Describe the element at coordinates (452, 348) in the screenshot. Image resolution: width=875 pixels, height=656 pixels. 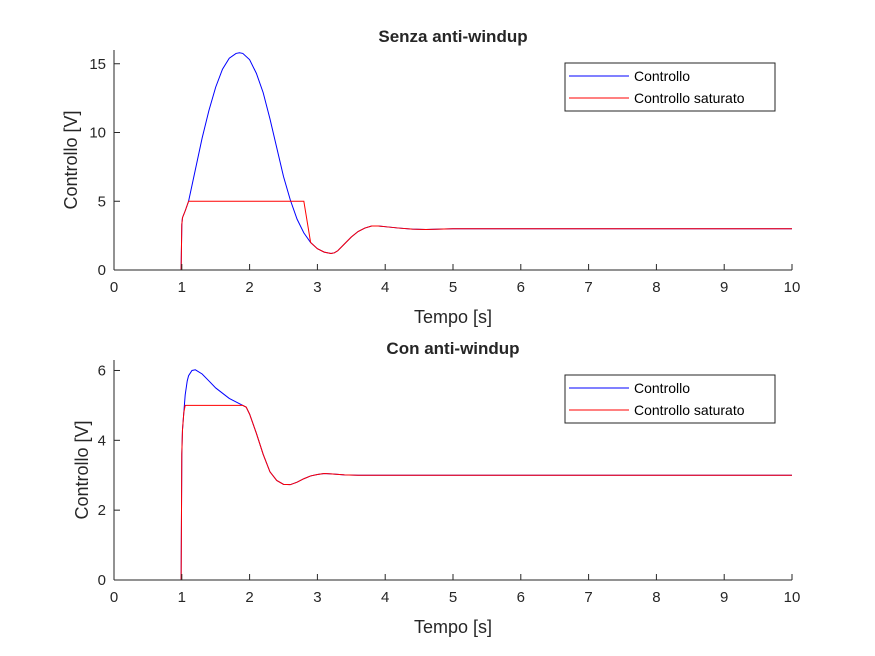
I see `chart-title: Con anti-windup` at that location.